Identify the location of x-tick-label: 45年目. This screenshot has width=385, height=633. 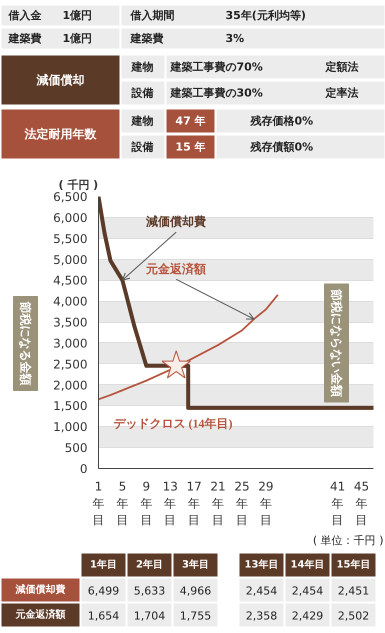
(362, 504).